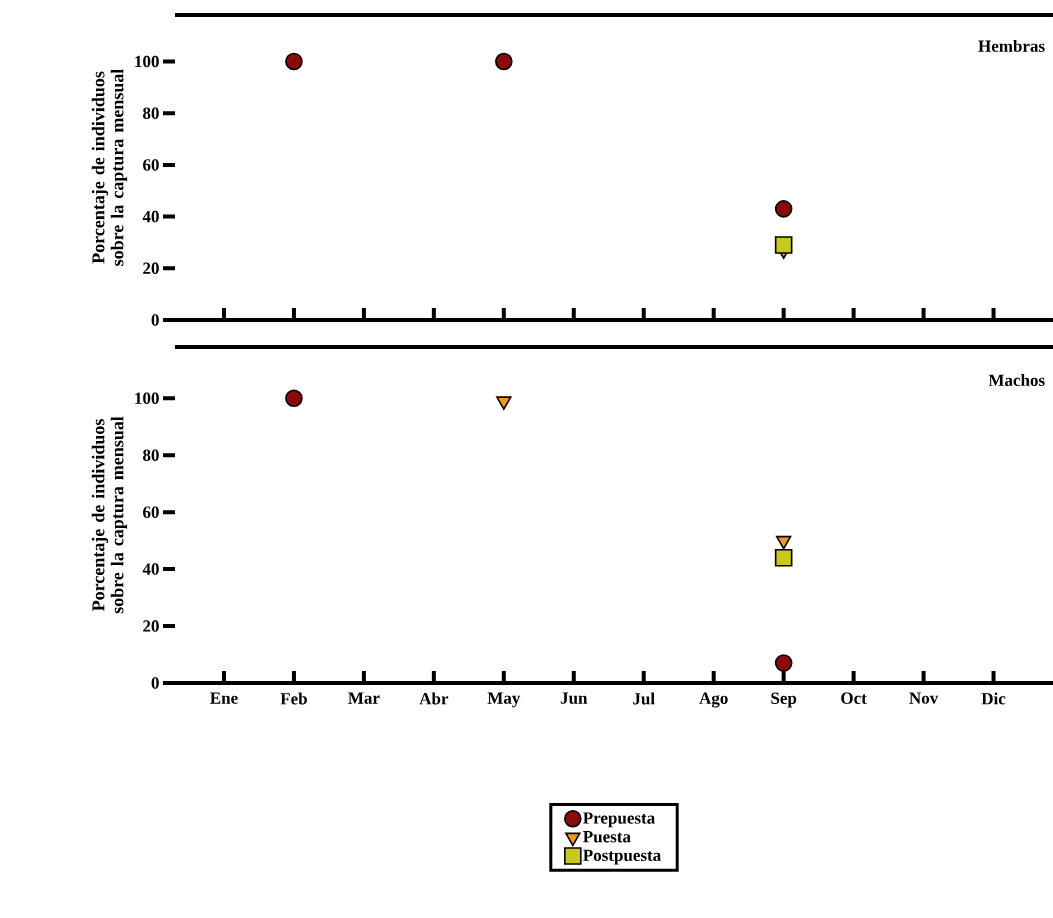 Image resolution: width=1053 pixels, height=918 pixels. I want to click on x-tick-label: Nov, so click(924, 698).